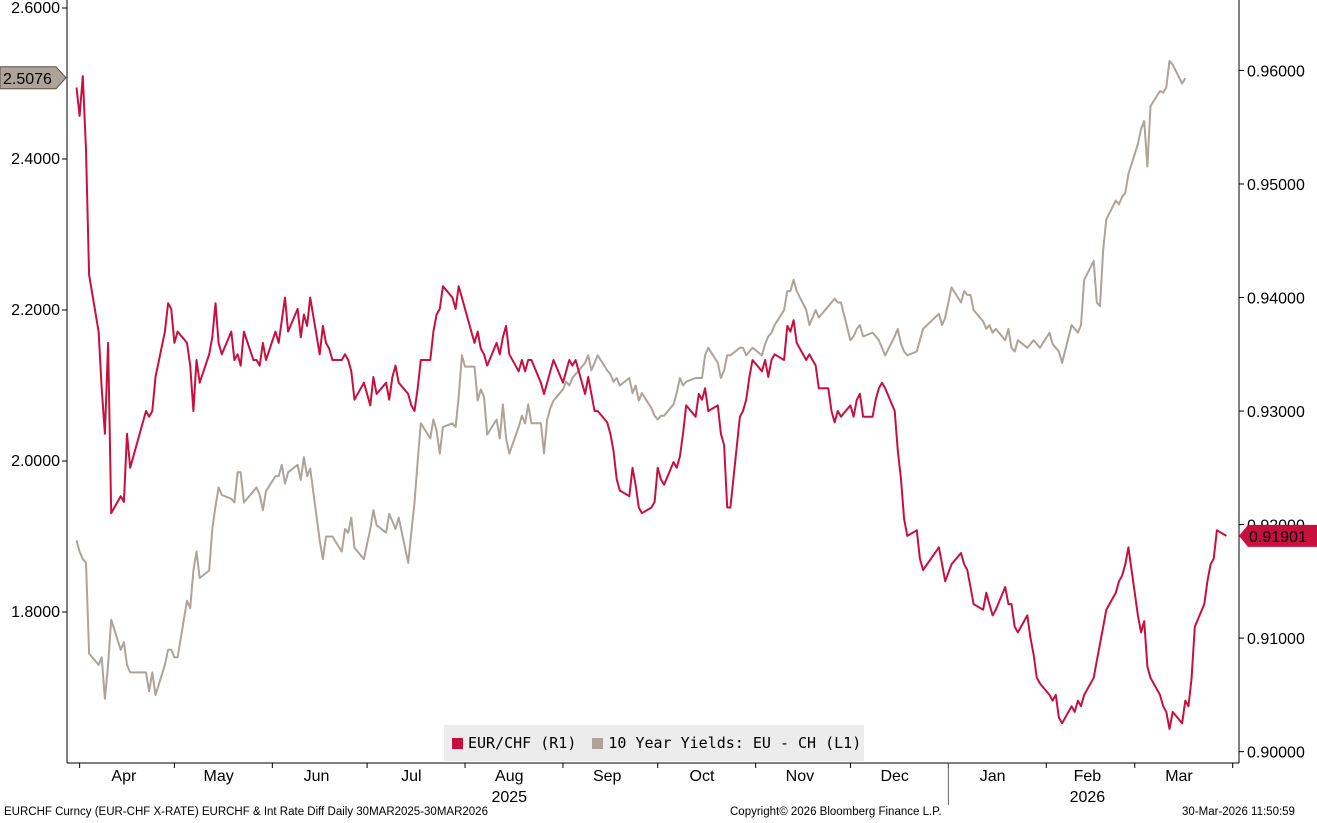 The height and width of the screenshot is (823, 1317). What do you see at coordinates (800, 776) in the screenshot?
I see `month-label: Nov` at bounding box center [800, 776].